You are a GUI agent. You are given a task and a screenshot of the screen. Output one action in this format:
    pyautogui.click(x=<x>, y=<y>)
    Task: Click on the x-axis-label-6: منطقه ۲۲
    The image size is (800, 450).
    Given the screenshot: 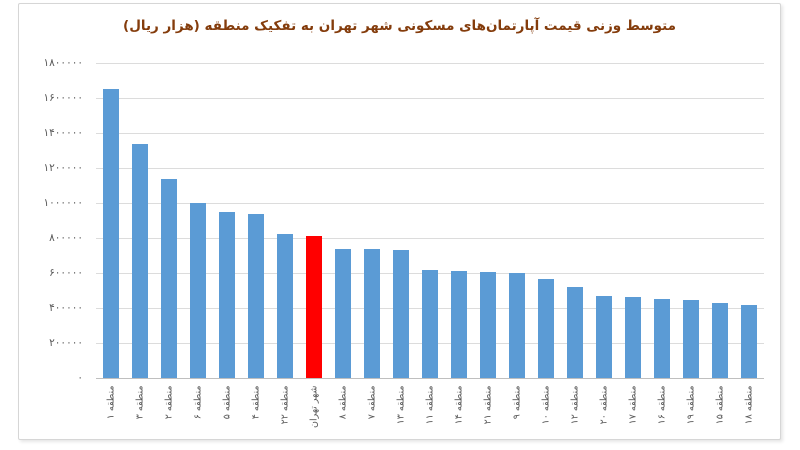 What is the action you would take?
    pyautogui.click(x=285, y=405)
    